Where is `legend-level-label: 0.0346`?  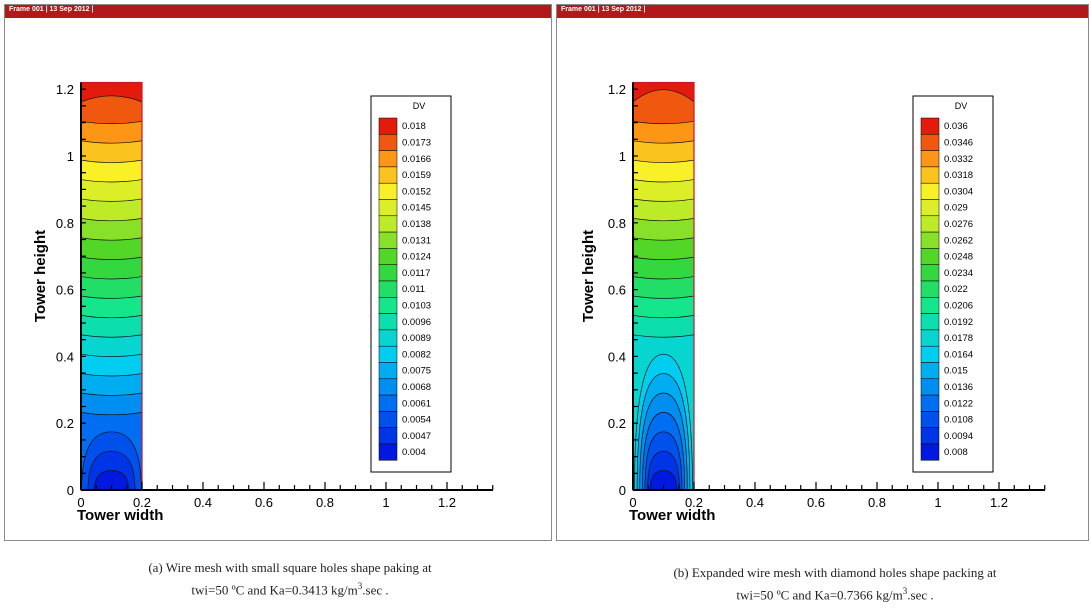 legend-level-label: 0.0346 is located at coordinates (958, 142).